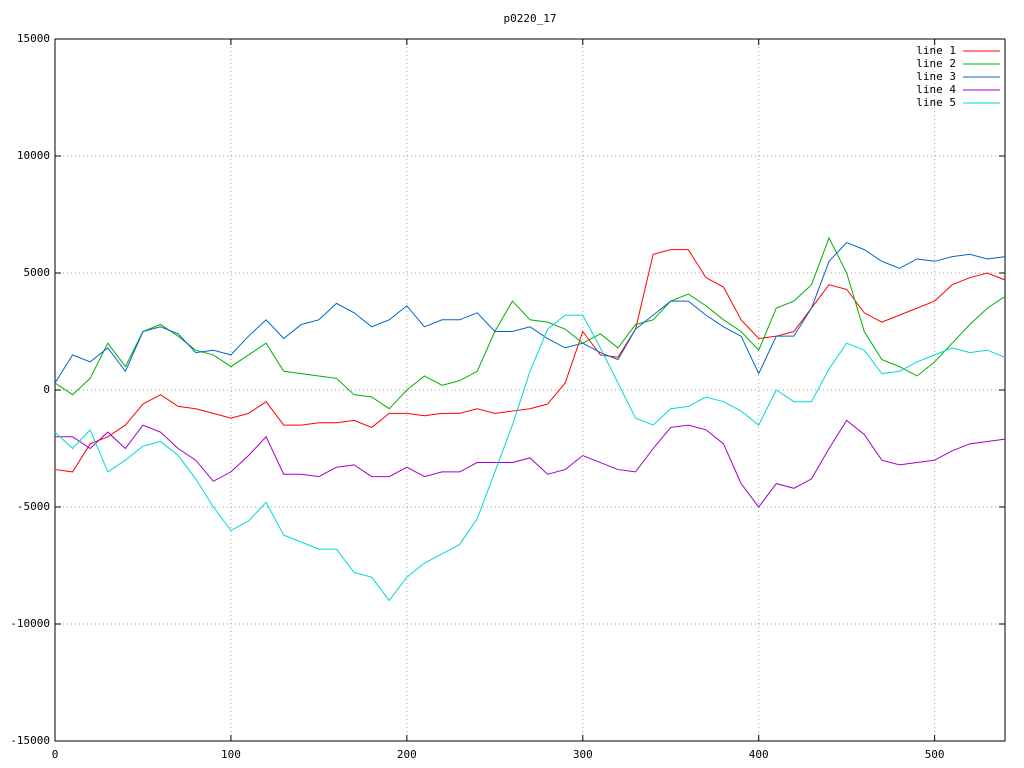 This screenshot has height=768, width=1024. What do you see at coordinates (33, 38) in the screenshot?
I see `y-tick-label: 15000` at bounding box center [33, 38].